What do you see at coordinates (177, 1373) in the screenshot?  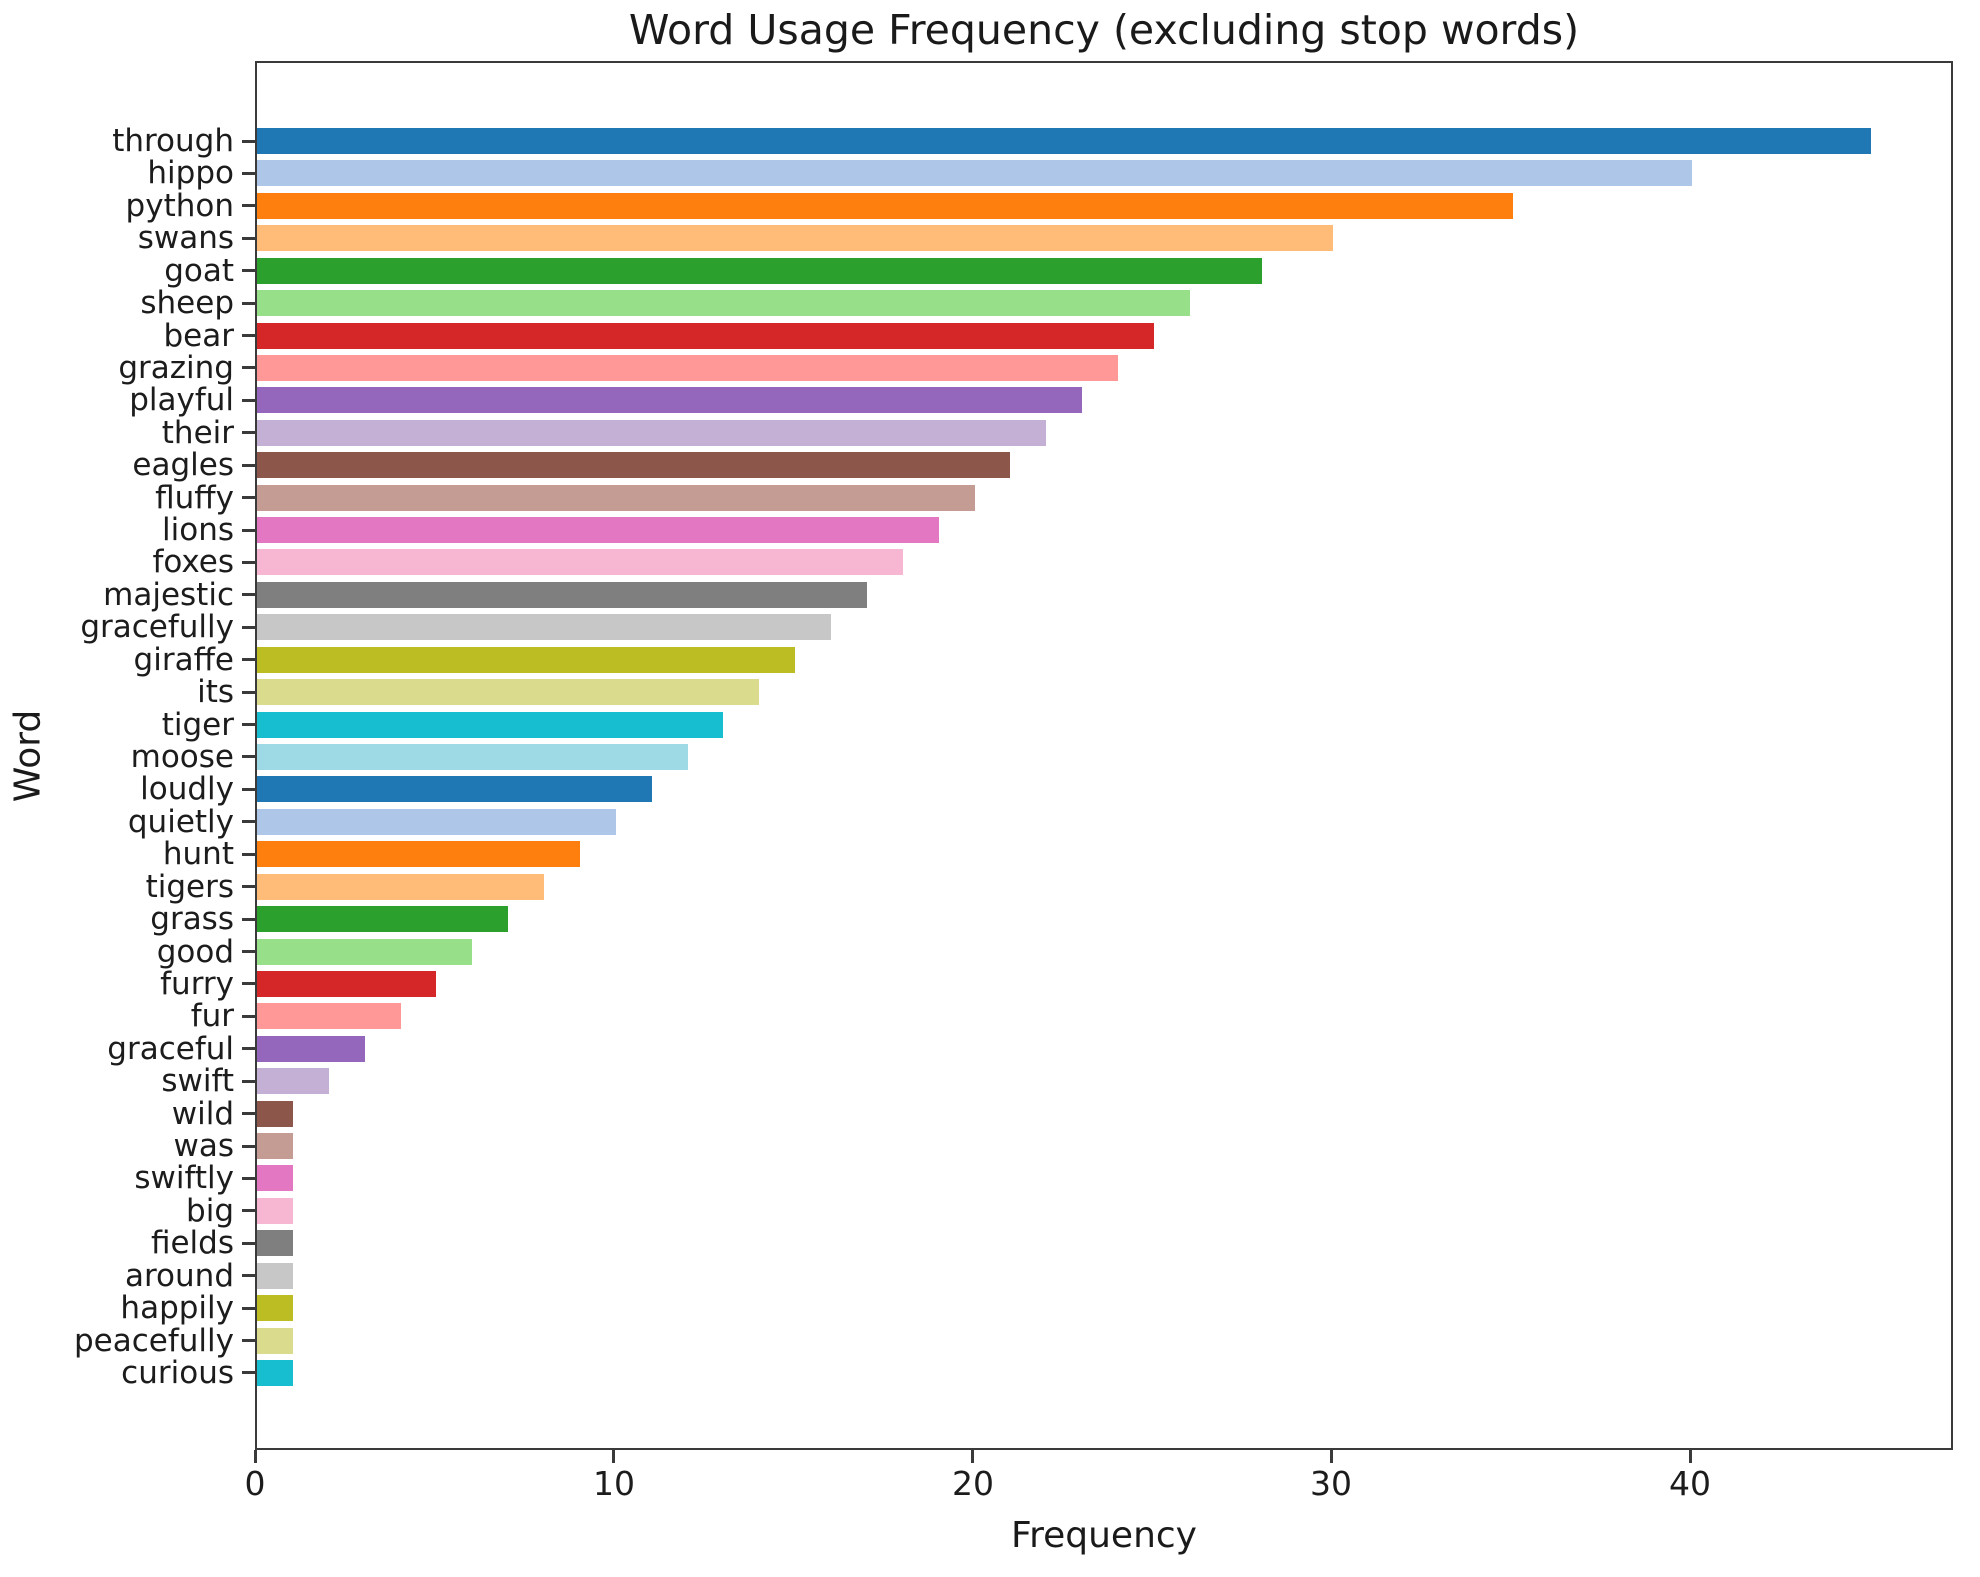 I see `y-tick-label: curious` at bounding box center [177, 1373].